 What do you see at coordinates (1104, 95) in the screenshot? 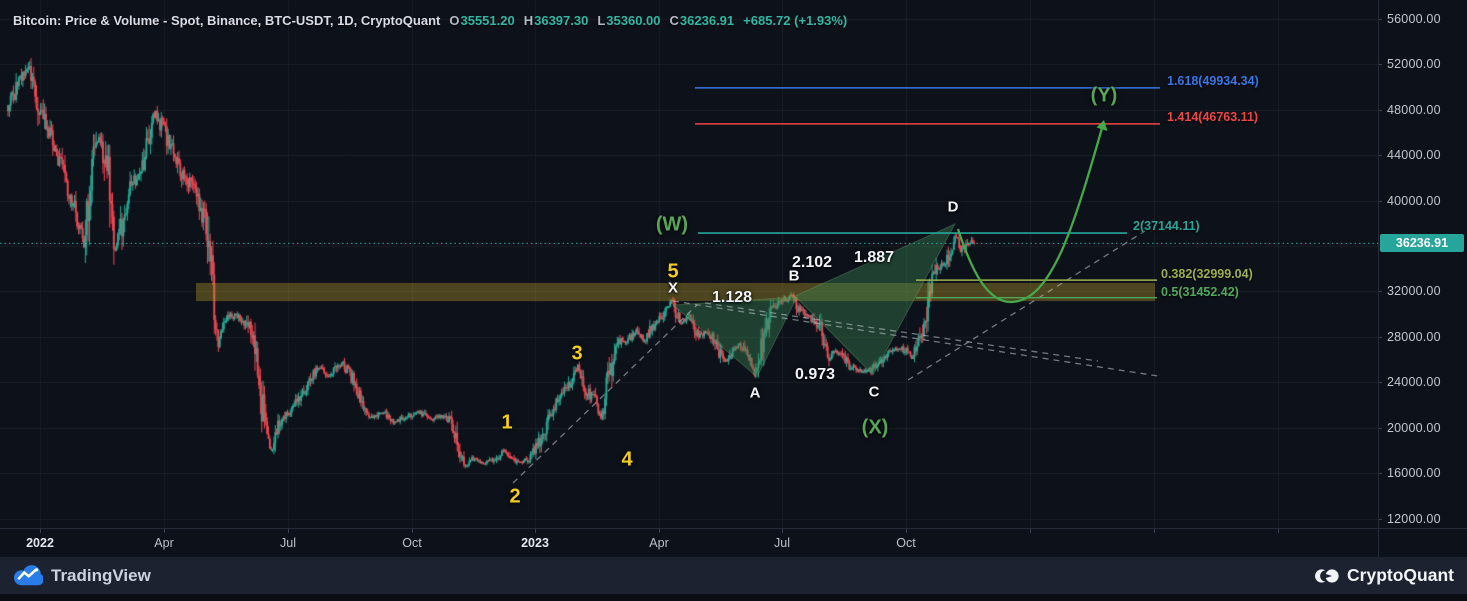
I see `cycle-wave-label: (Y)` at bounding box center [1104, 95].